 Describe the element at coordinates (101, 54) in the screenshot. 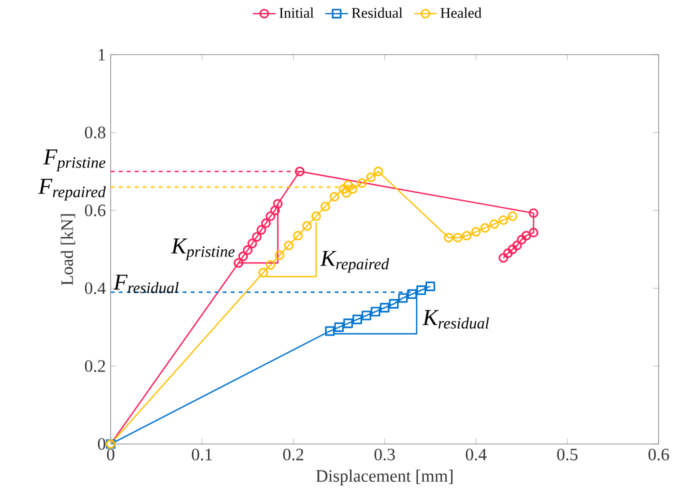

I see `y-tick-label: 1` at that location.